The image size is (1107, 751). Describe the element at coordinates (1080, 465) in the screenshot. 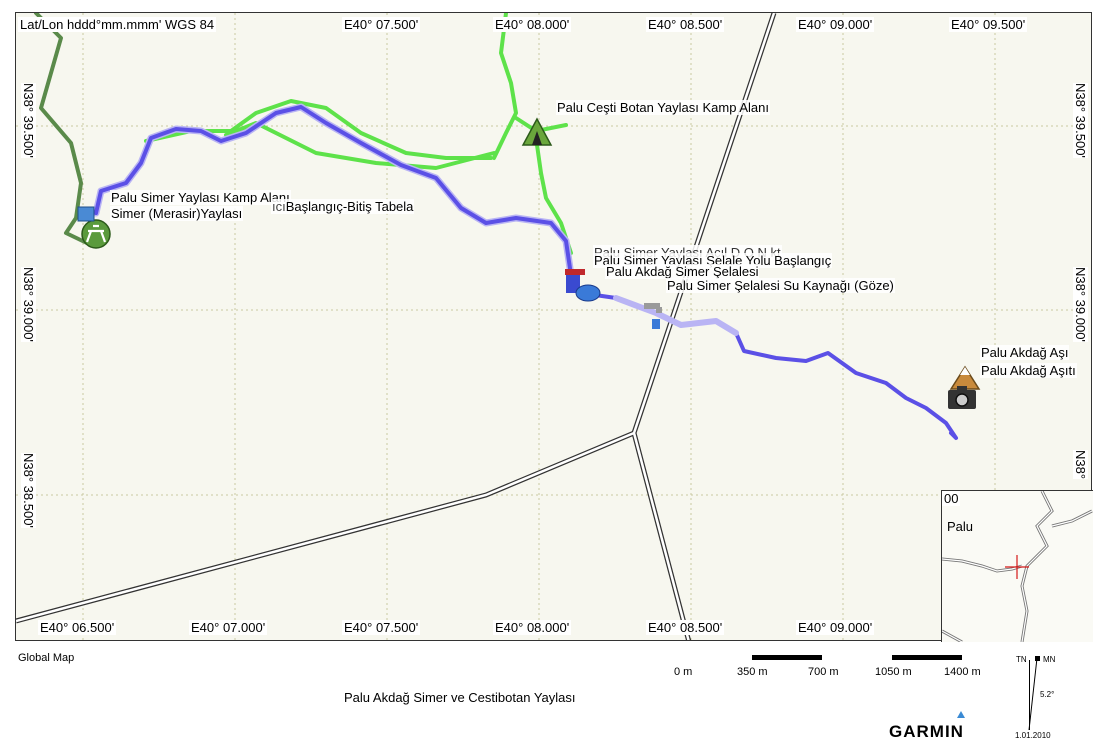

I see `lat-label-right: N38°` at that location.